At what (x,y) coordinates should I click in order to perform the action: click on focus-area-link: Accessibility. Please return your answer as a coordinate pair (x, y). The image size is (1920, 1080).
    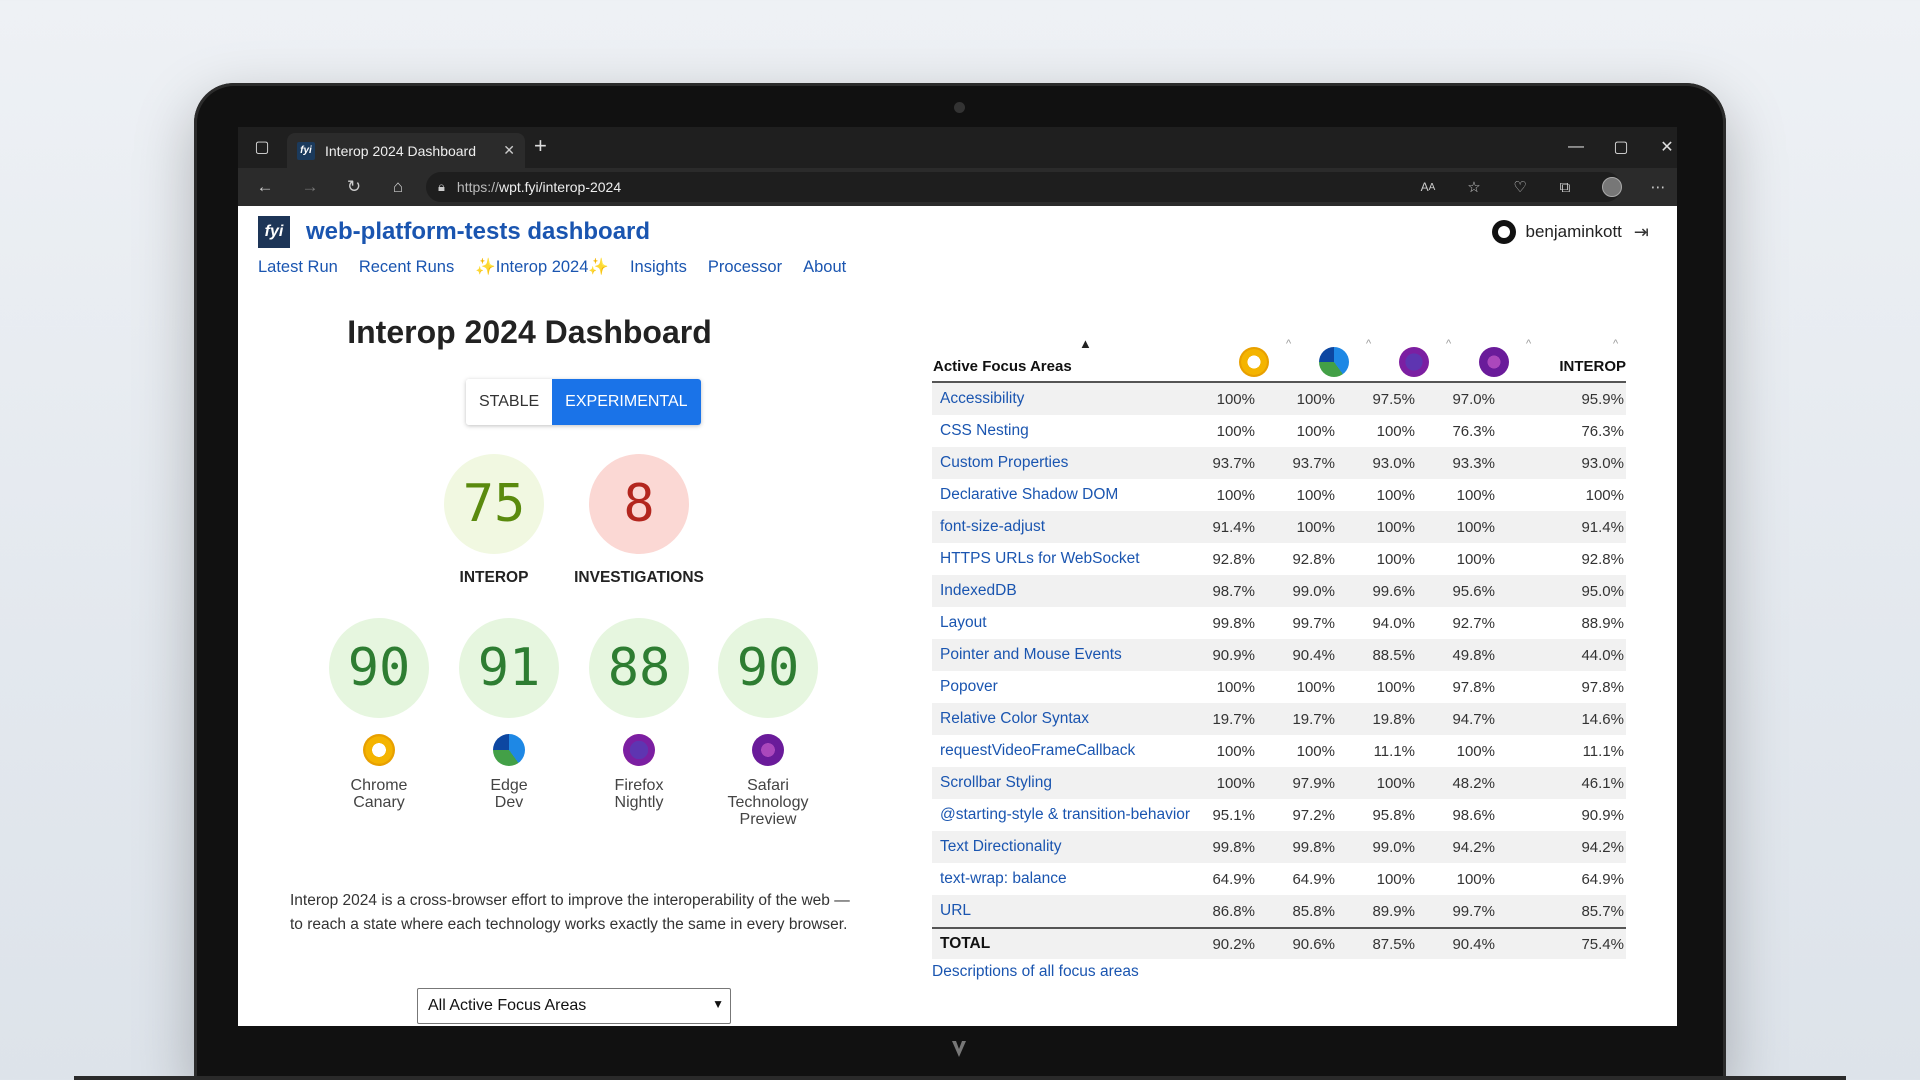
    Looking at the image, I should click on (982, 398).